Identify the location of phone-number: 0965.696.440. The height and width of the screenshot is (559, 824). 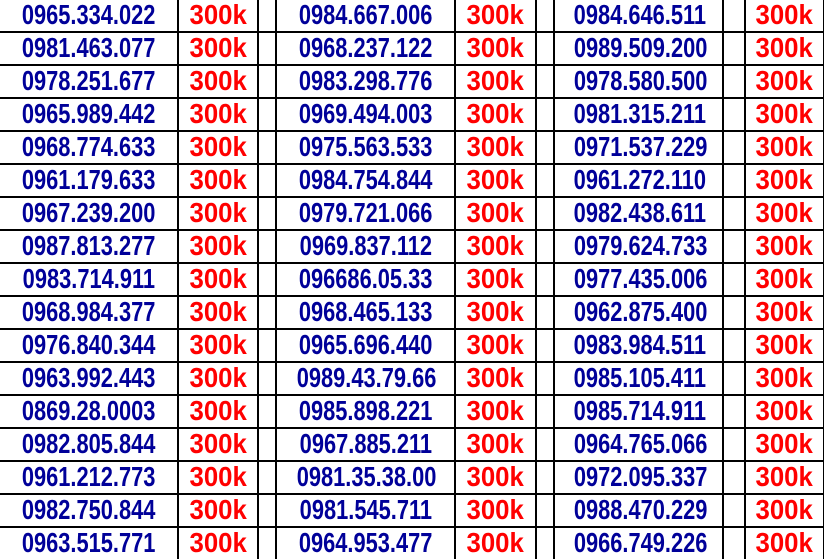
(365, 345).